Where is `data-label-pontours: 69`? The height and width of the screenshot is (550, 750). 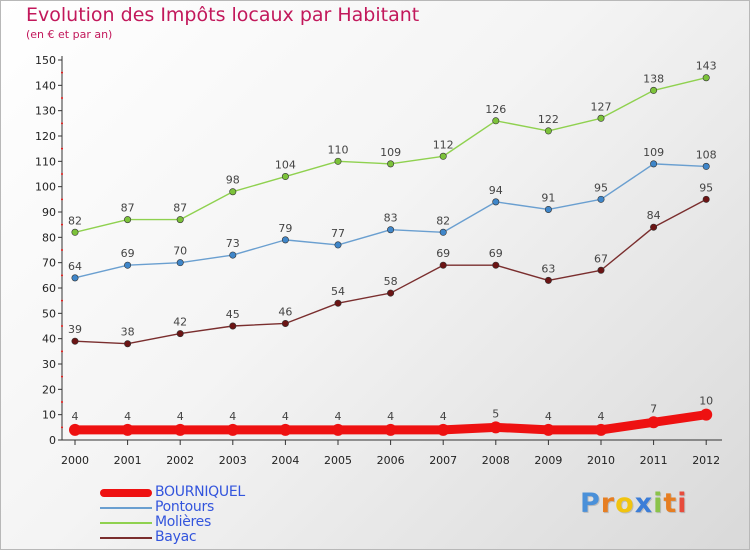 data-label-pontours: 69 is located at coordinates (128, 253).